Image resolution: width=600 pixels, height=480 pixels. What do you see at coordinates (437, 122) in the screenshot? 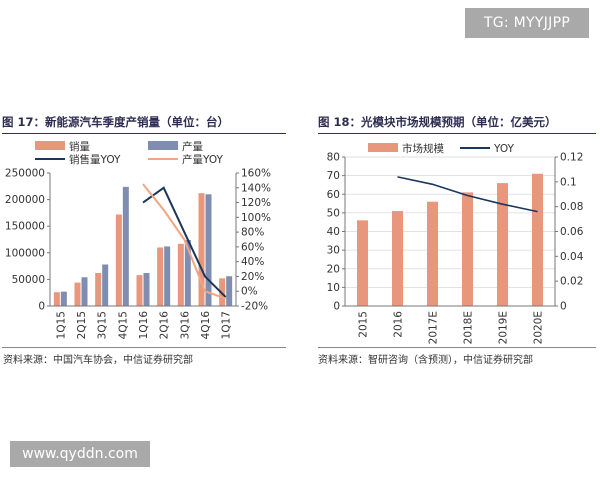
I see `chart-title-right: 图 18：光模块市场规模预期（单位：亿美元）` at bounding box center [437, 122].